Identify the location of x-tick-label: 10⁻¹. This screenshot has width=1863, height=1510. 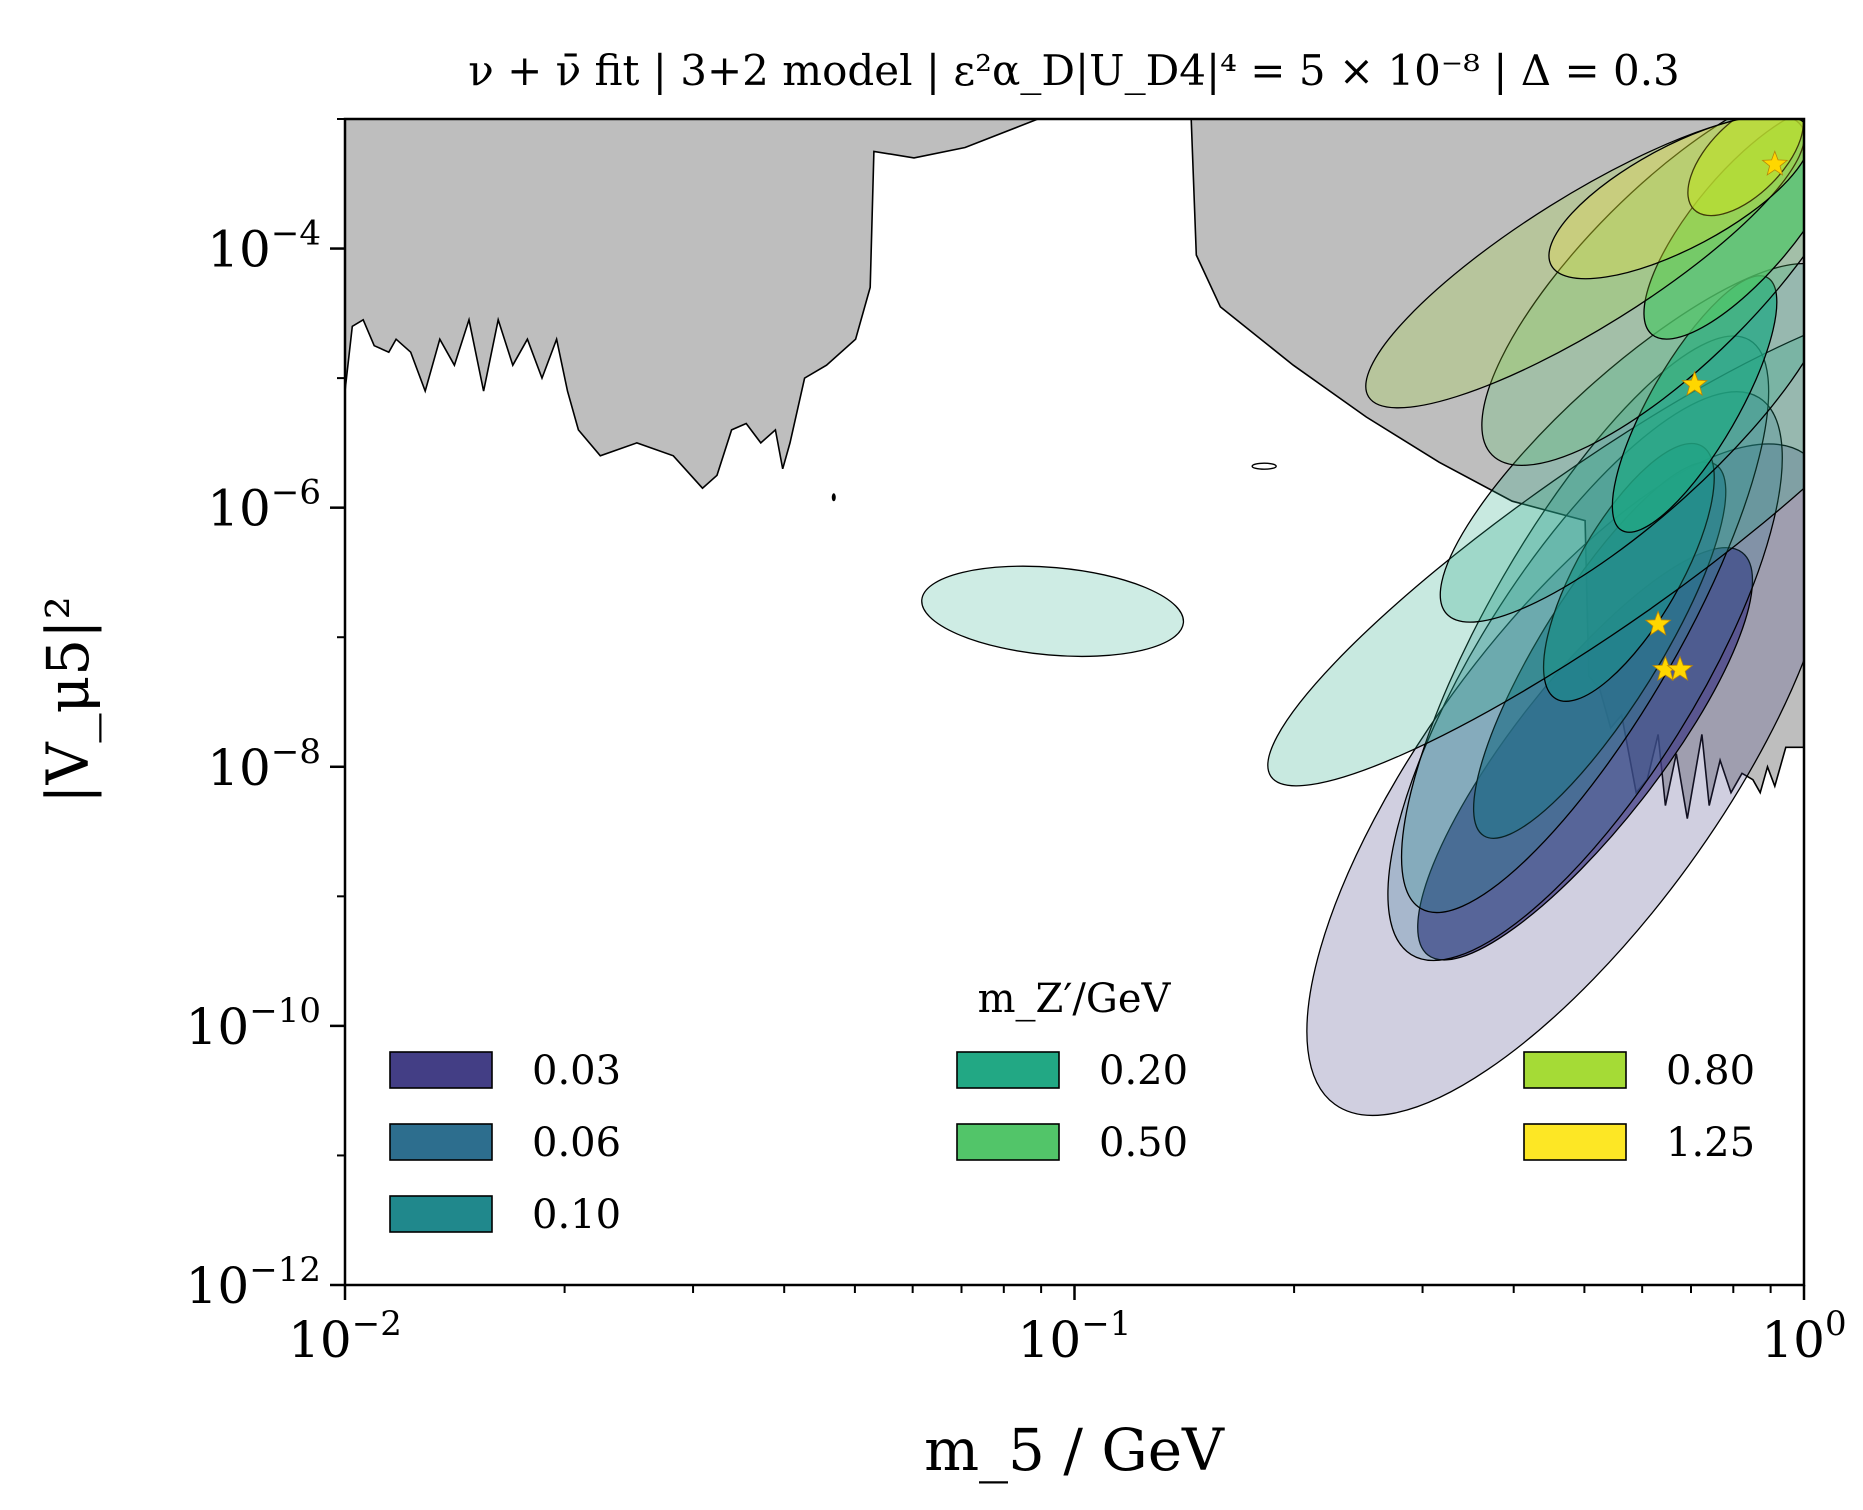
(1075, 1336).